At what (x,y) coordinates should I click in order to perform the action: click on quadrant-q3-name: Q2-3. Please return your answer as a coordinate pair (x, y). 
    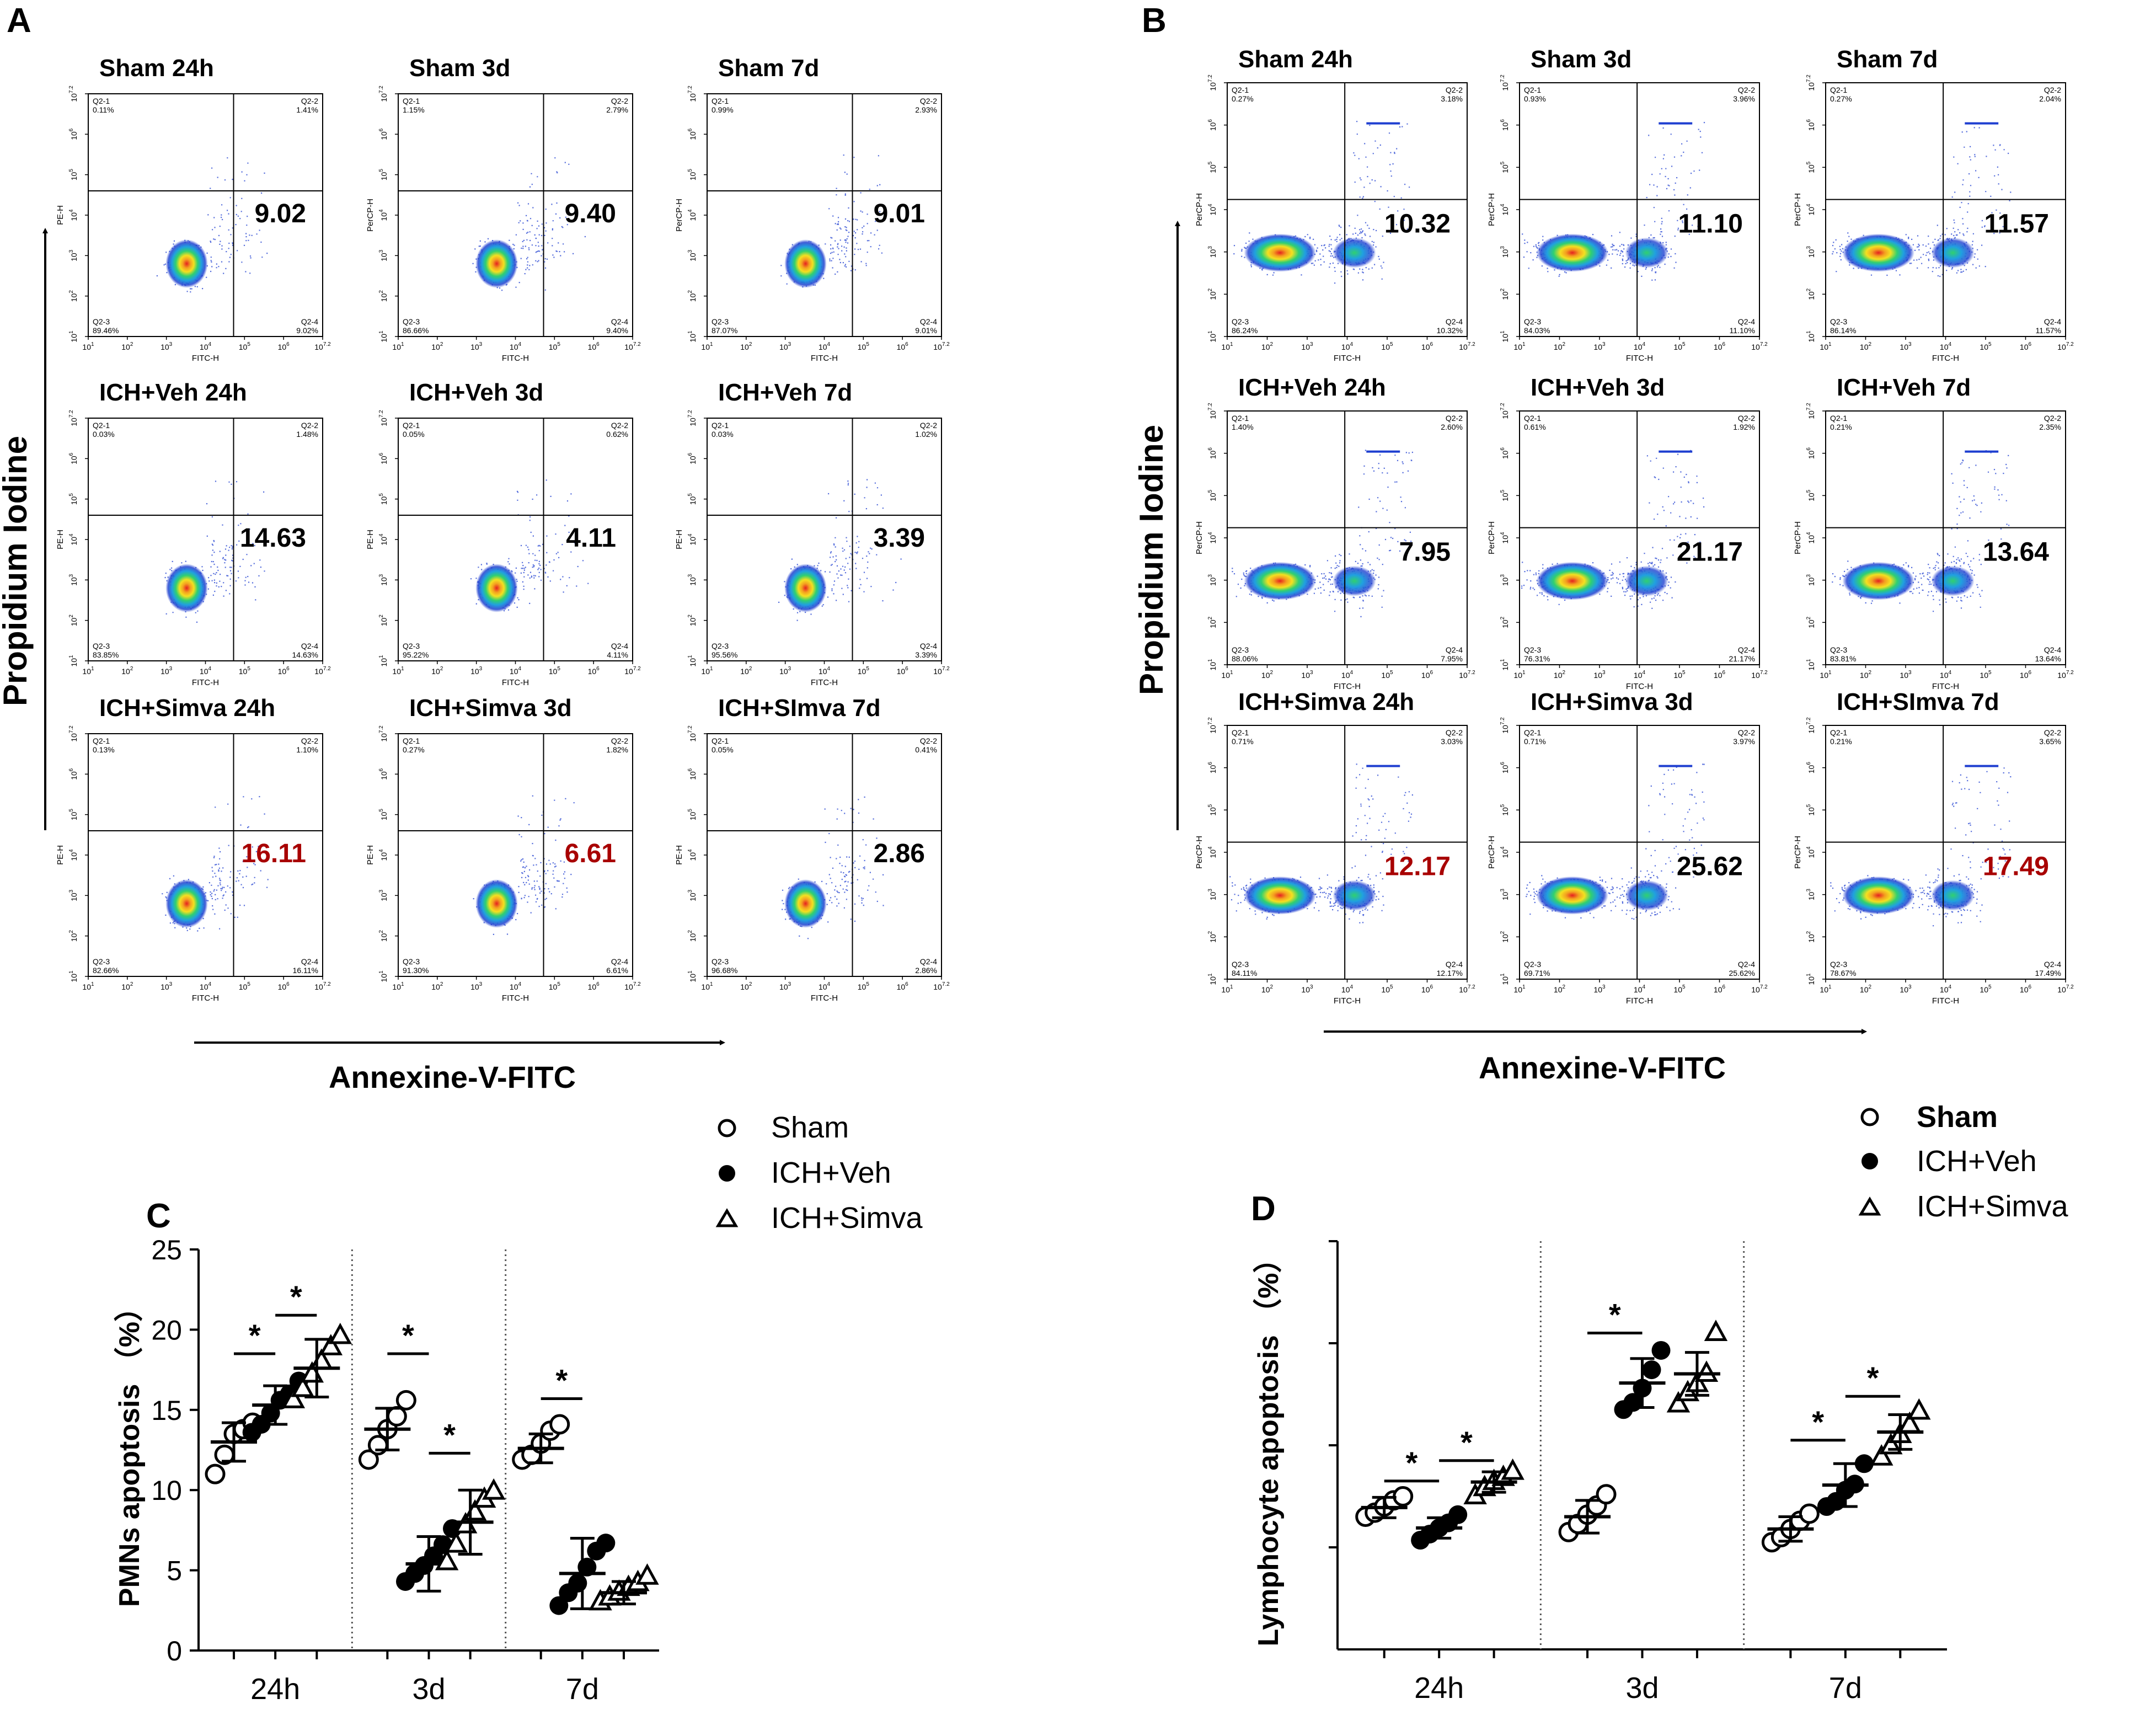
    Looking at the image, I should click on (1838, 964).